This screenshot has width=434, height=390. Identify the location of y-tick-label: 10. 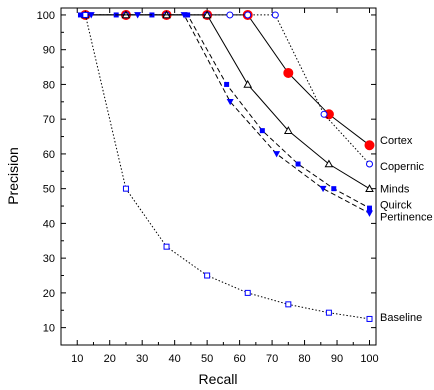
(49, 329).